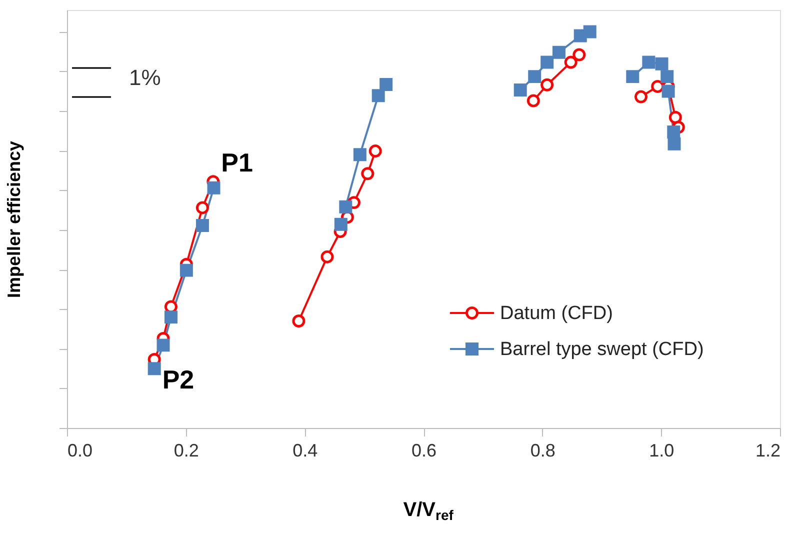 The width and height of the screenshot is (795, 533). What do you see at coordinates (767, 450) in the screenshot?
I see `x-tick-label: 1.2` at bounding box center [767, 450].